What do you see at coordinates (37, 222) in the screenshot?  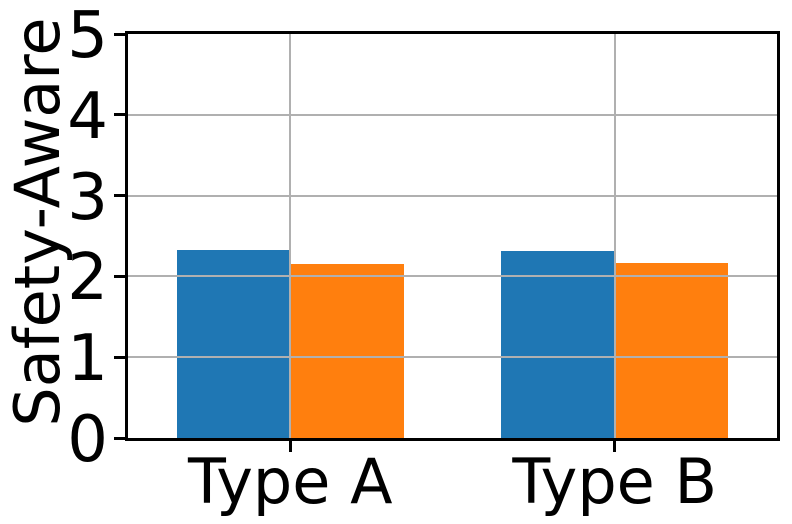 I see `y-axis-label: Safety-Aware` at bounding box center [37, 222].